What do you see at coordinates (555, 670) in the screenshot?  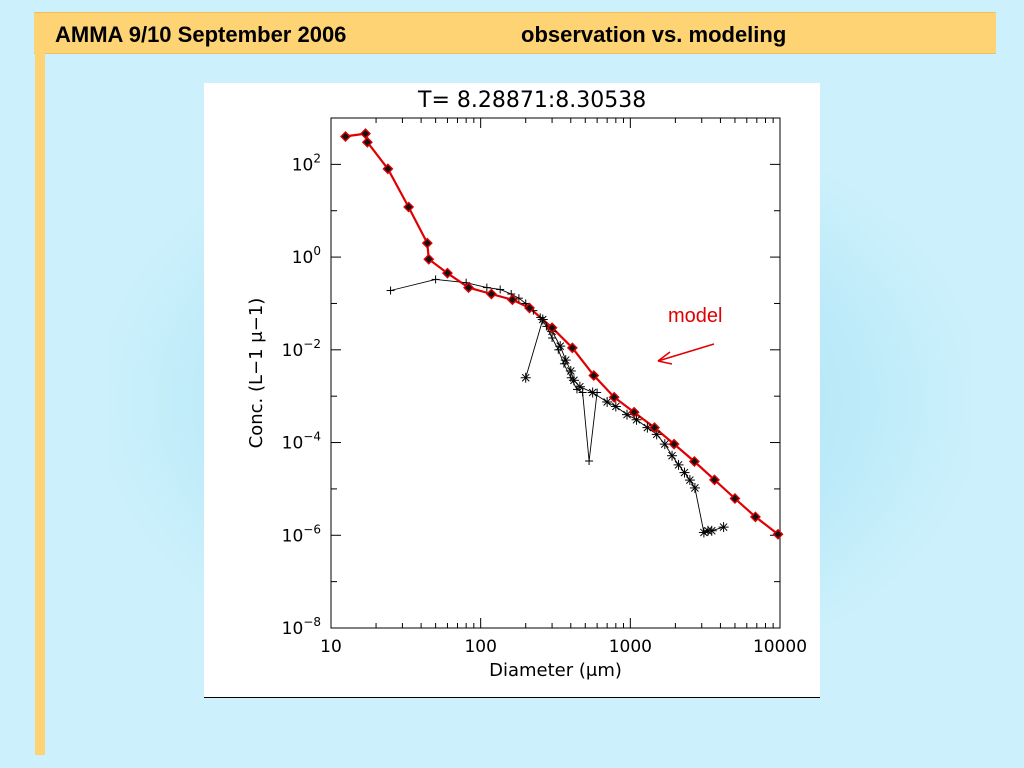 I see `x-axis-label: Diameter (μm)` at bounding box center [555, 670].